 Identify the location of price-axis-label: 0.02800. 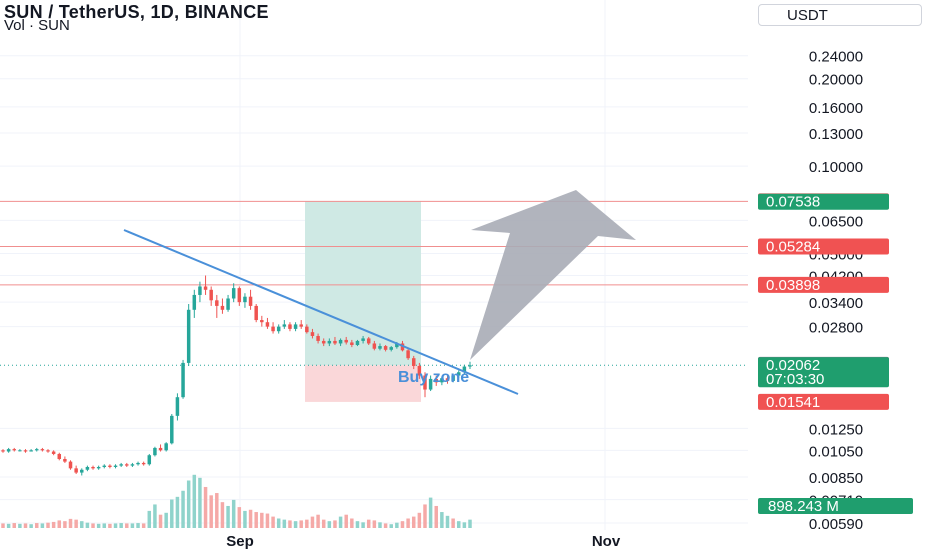
(836, 328).